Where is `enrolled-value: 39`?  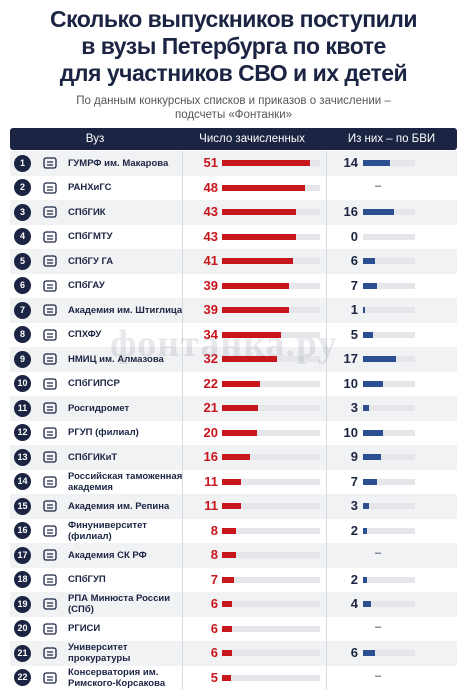 enrolled-value: 39 is located at coordinates (210, 310).